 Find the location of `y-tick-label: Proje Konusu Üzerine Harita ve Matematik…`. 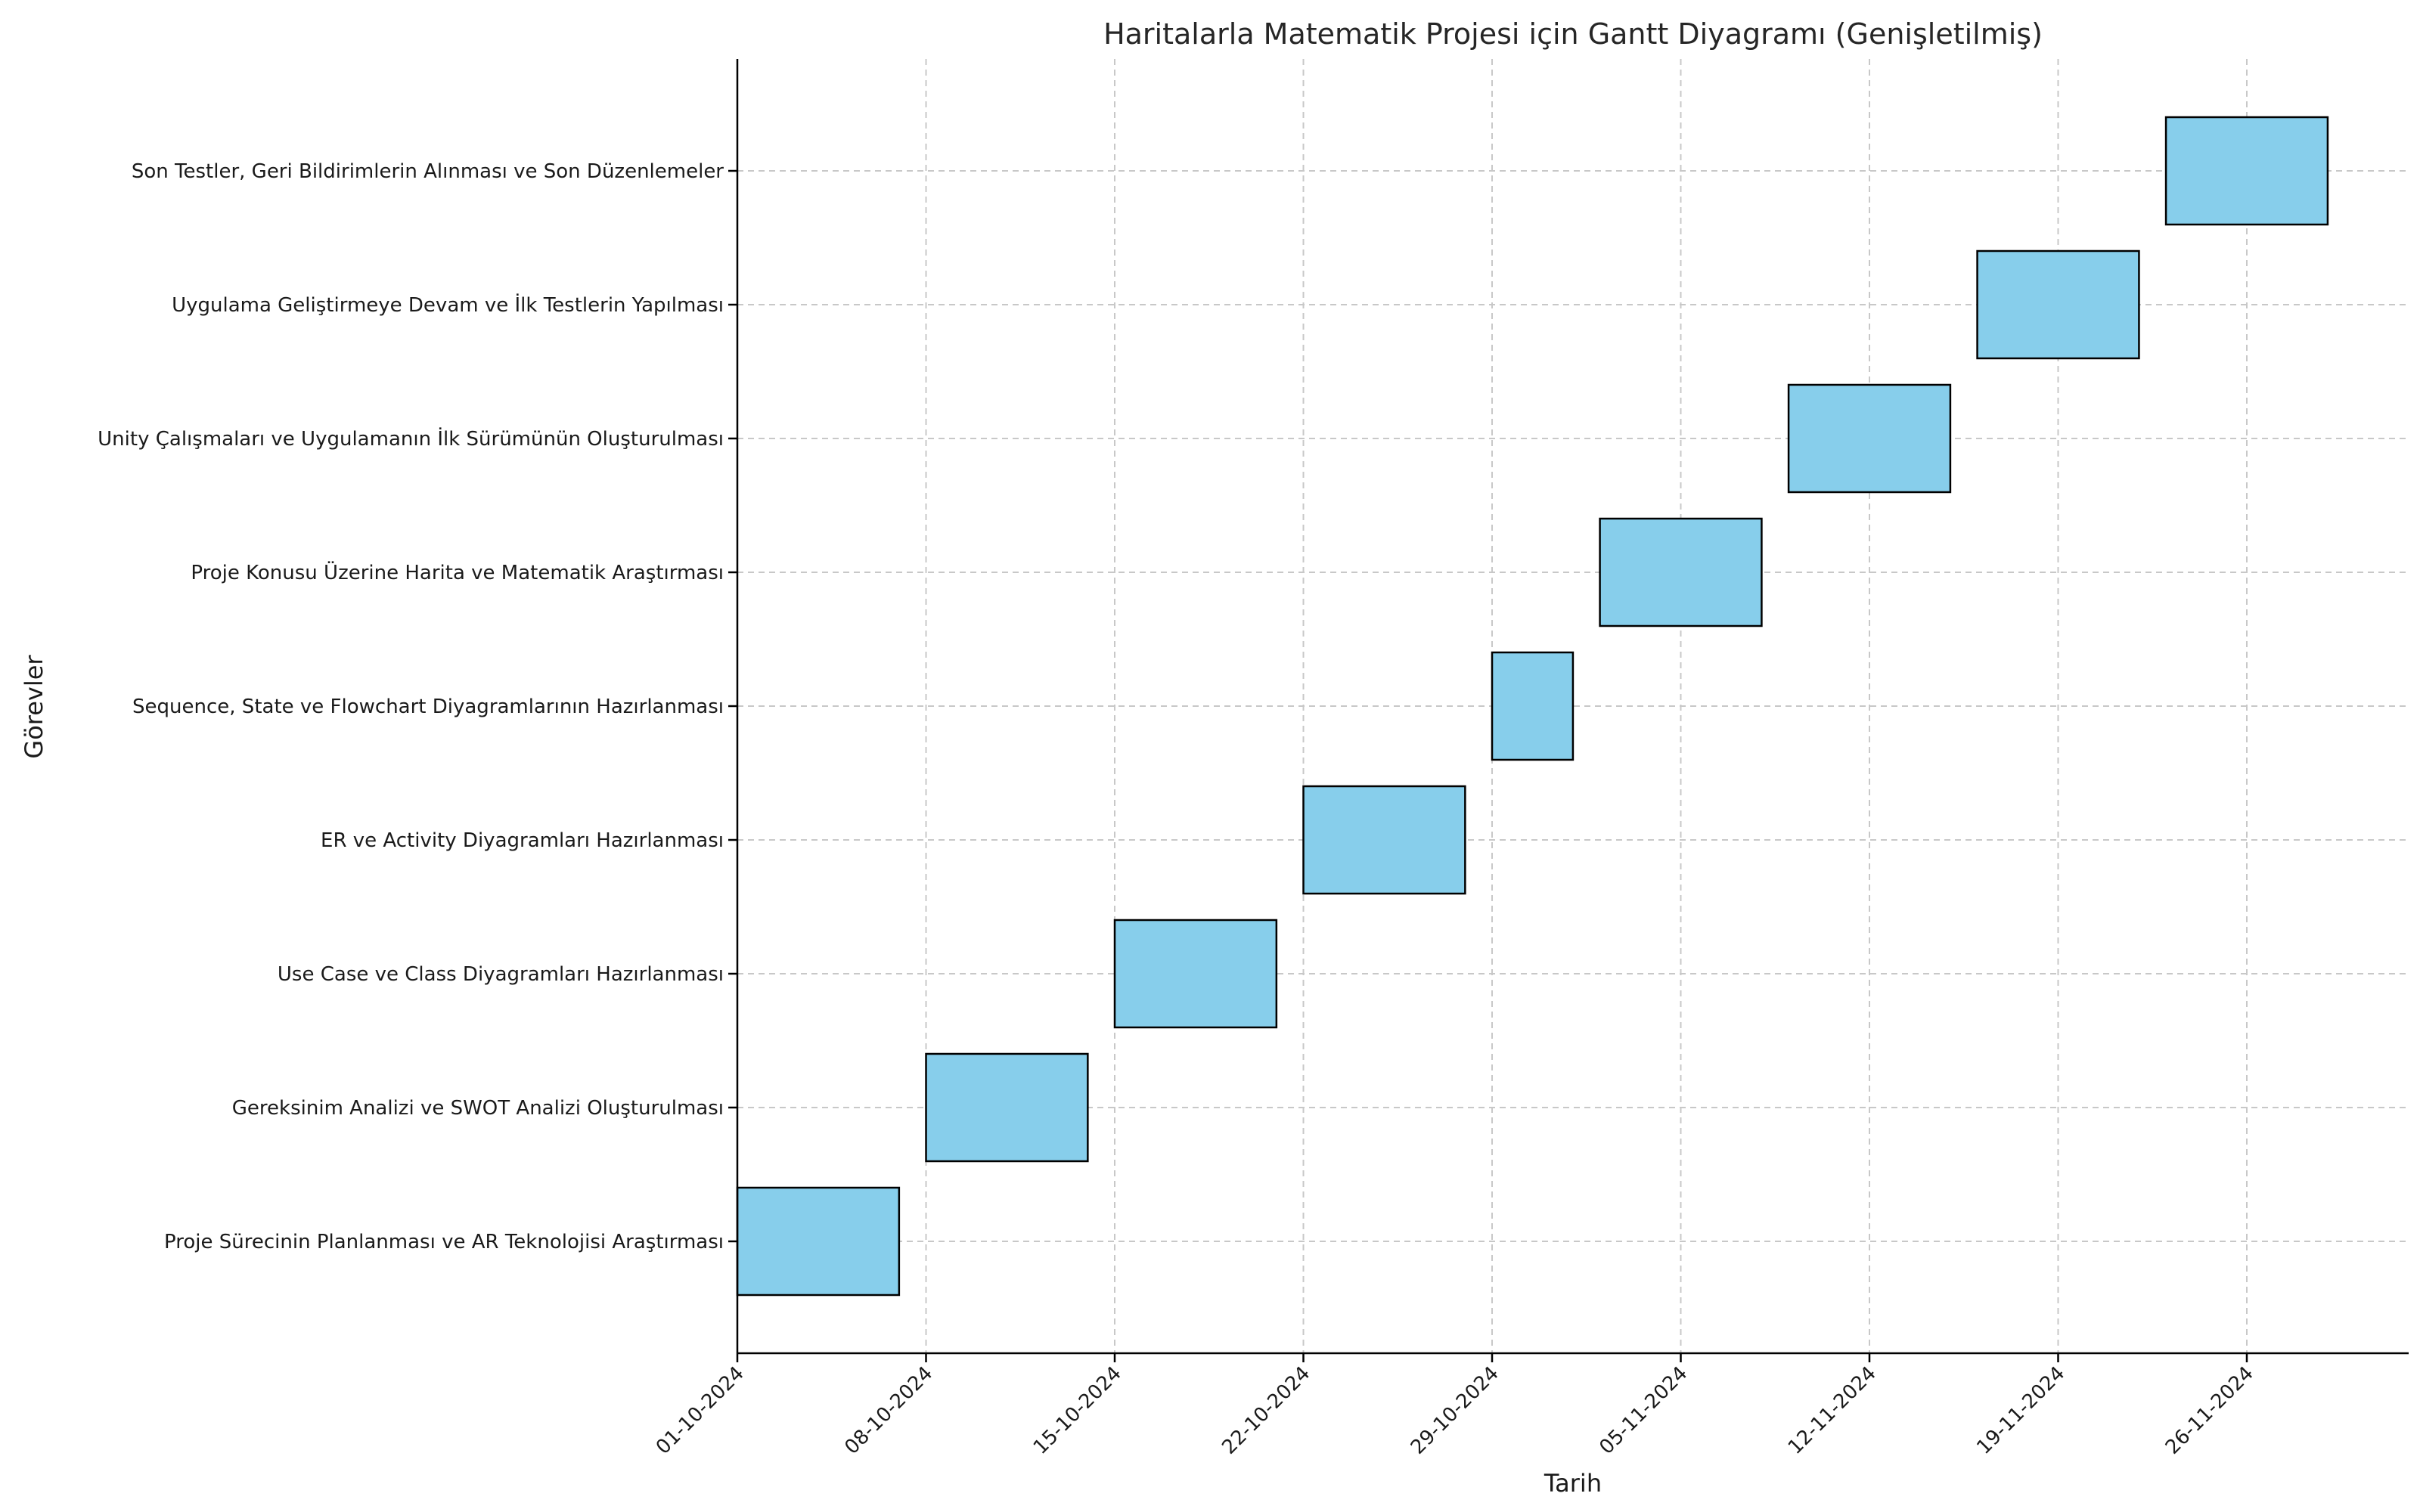

y-tick-label: Proje Konusu Üzerine Harita ve Matematik… is located at coordinates (457, 572).